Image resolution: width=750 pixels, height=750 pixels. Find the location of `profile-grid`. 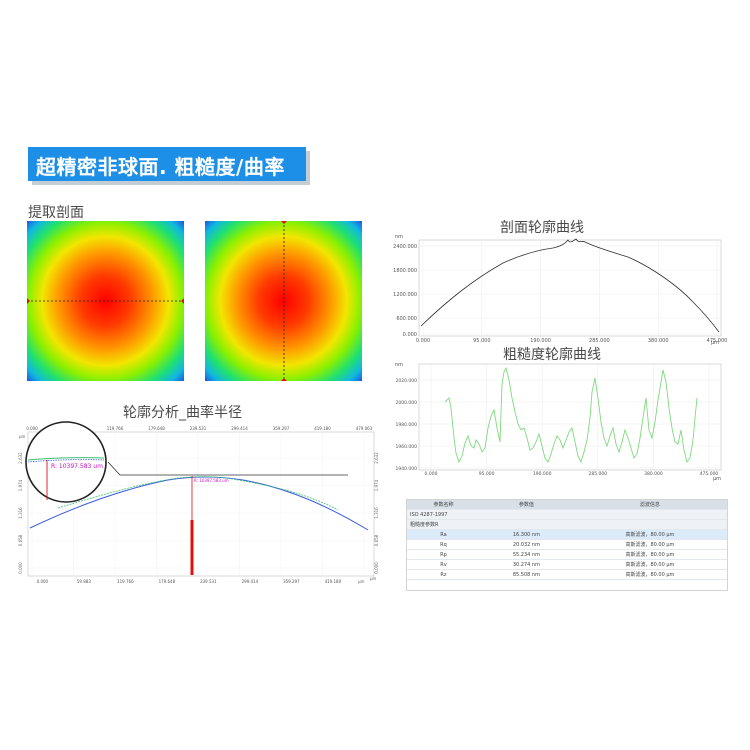

profile-grid is located at coordinates (570, 288).